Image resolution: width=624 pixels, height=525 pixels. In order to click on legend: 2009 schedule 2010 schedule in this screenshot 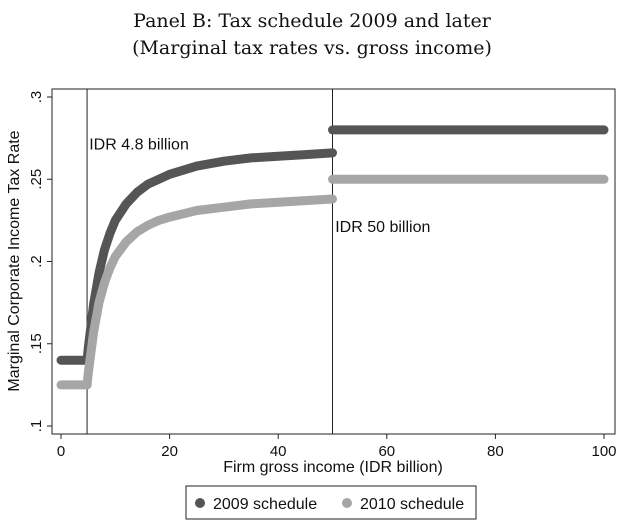, I will do `click(329, 504)`.